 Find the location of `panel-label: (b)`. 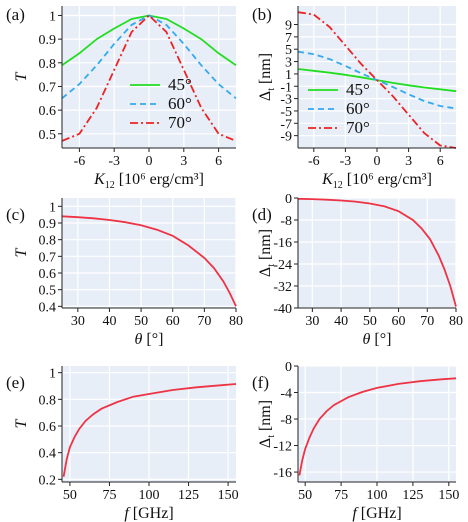

panel-label: (b) is located at coordinates (262, 14).